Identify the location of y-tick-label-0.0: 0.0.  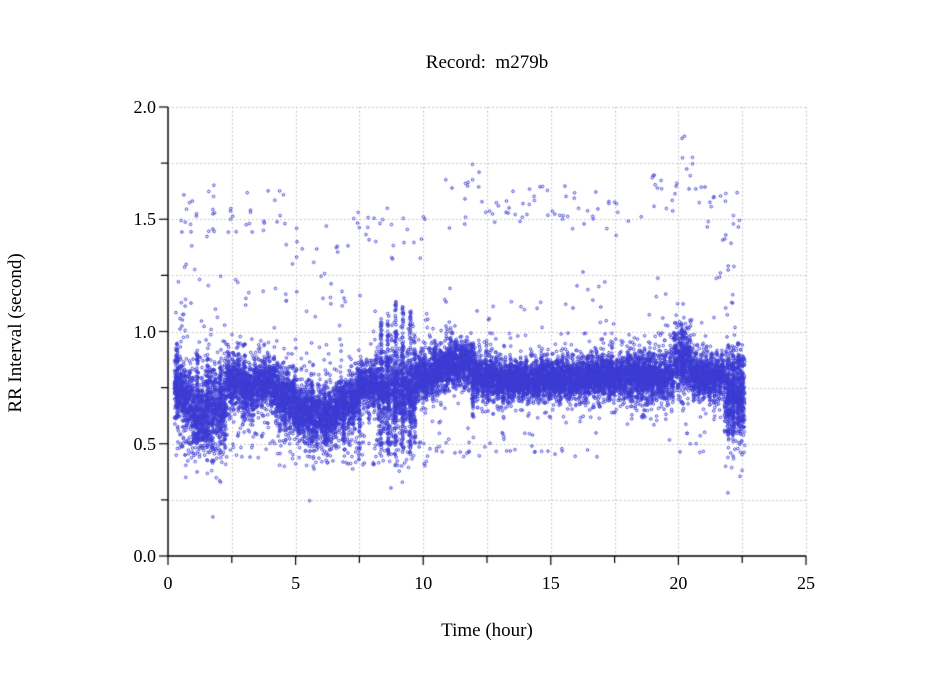
(145, 556).